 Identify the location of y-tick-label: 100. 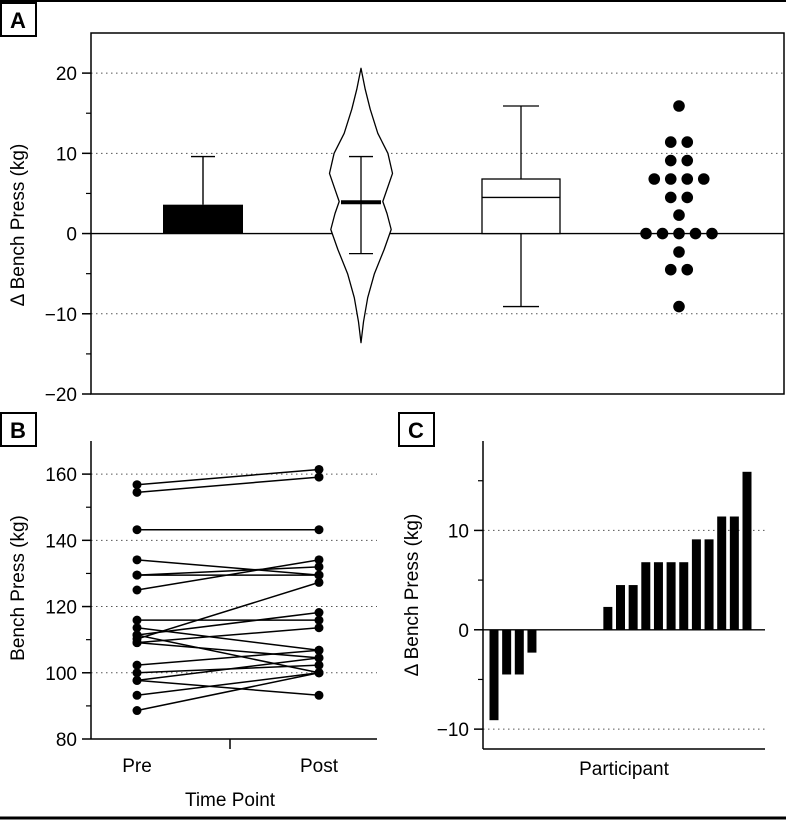
(61, 674).